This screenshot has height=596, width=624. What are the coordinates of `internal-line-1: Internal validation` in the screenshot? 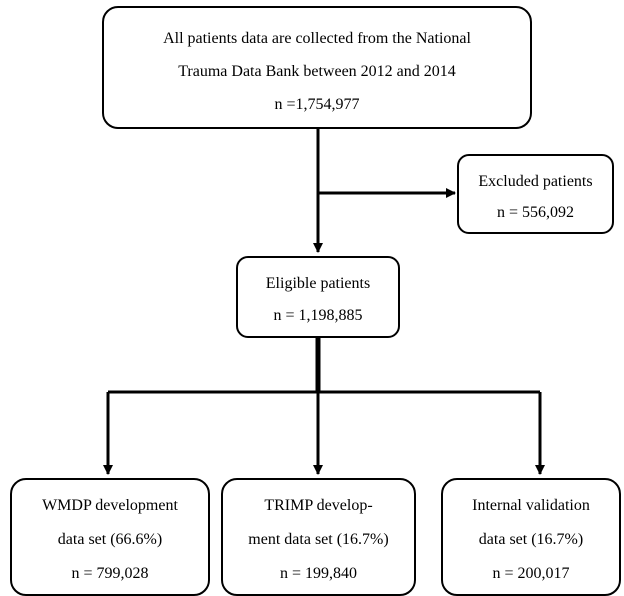 It's located at (531, 505).